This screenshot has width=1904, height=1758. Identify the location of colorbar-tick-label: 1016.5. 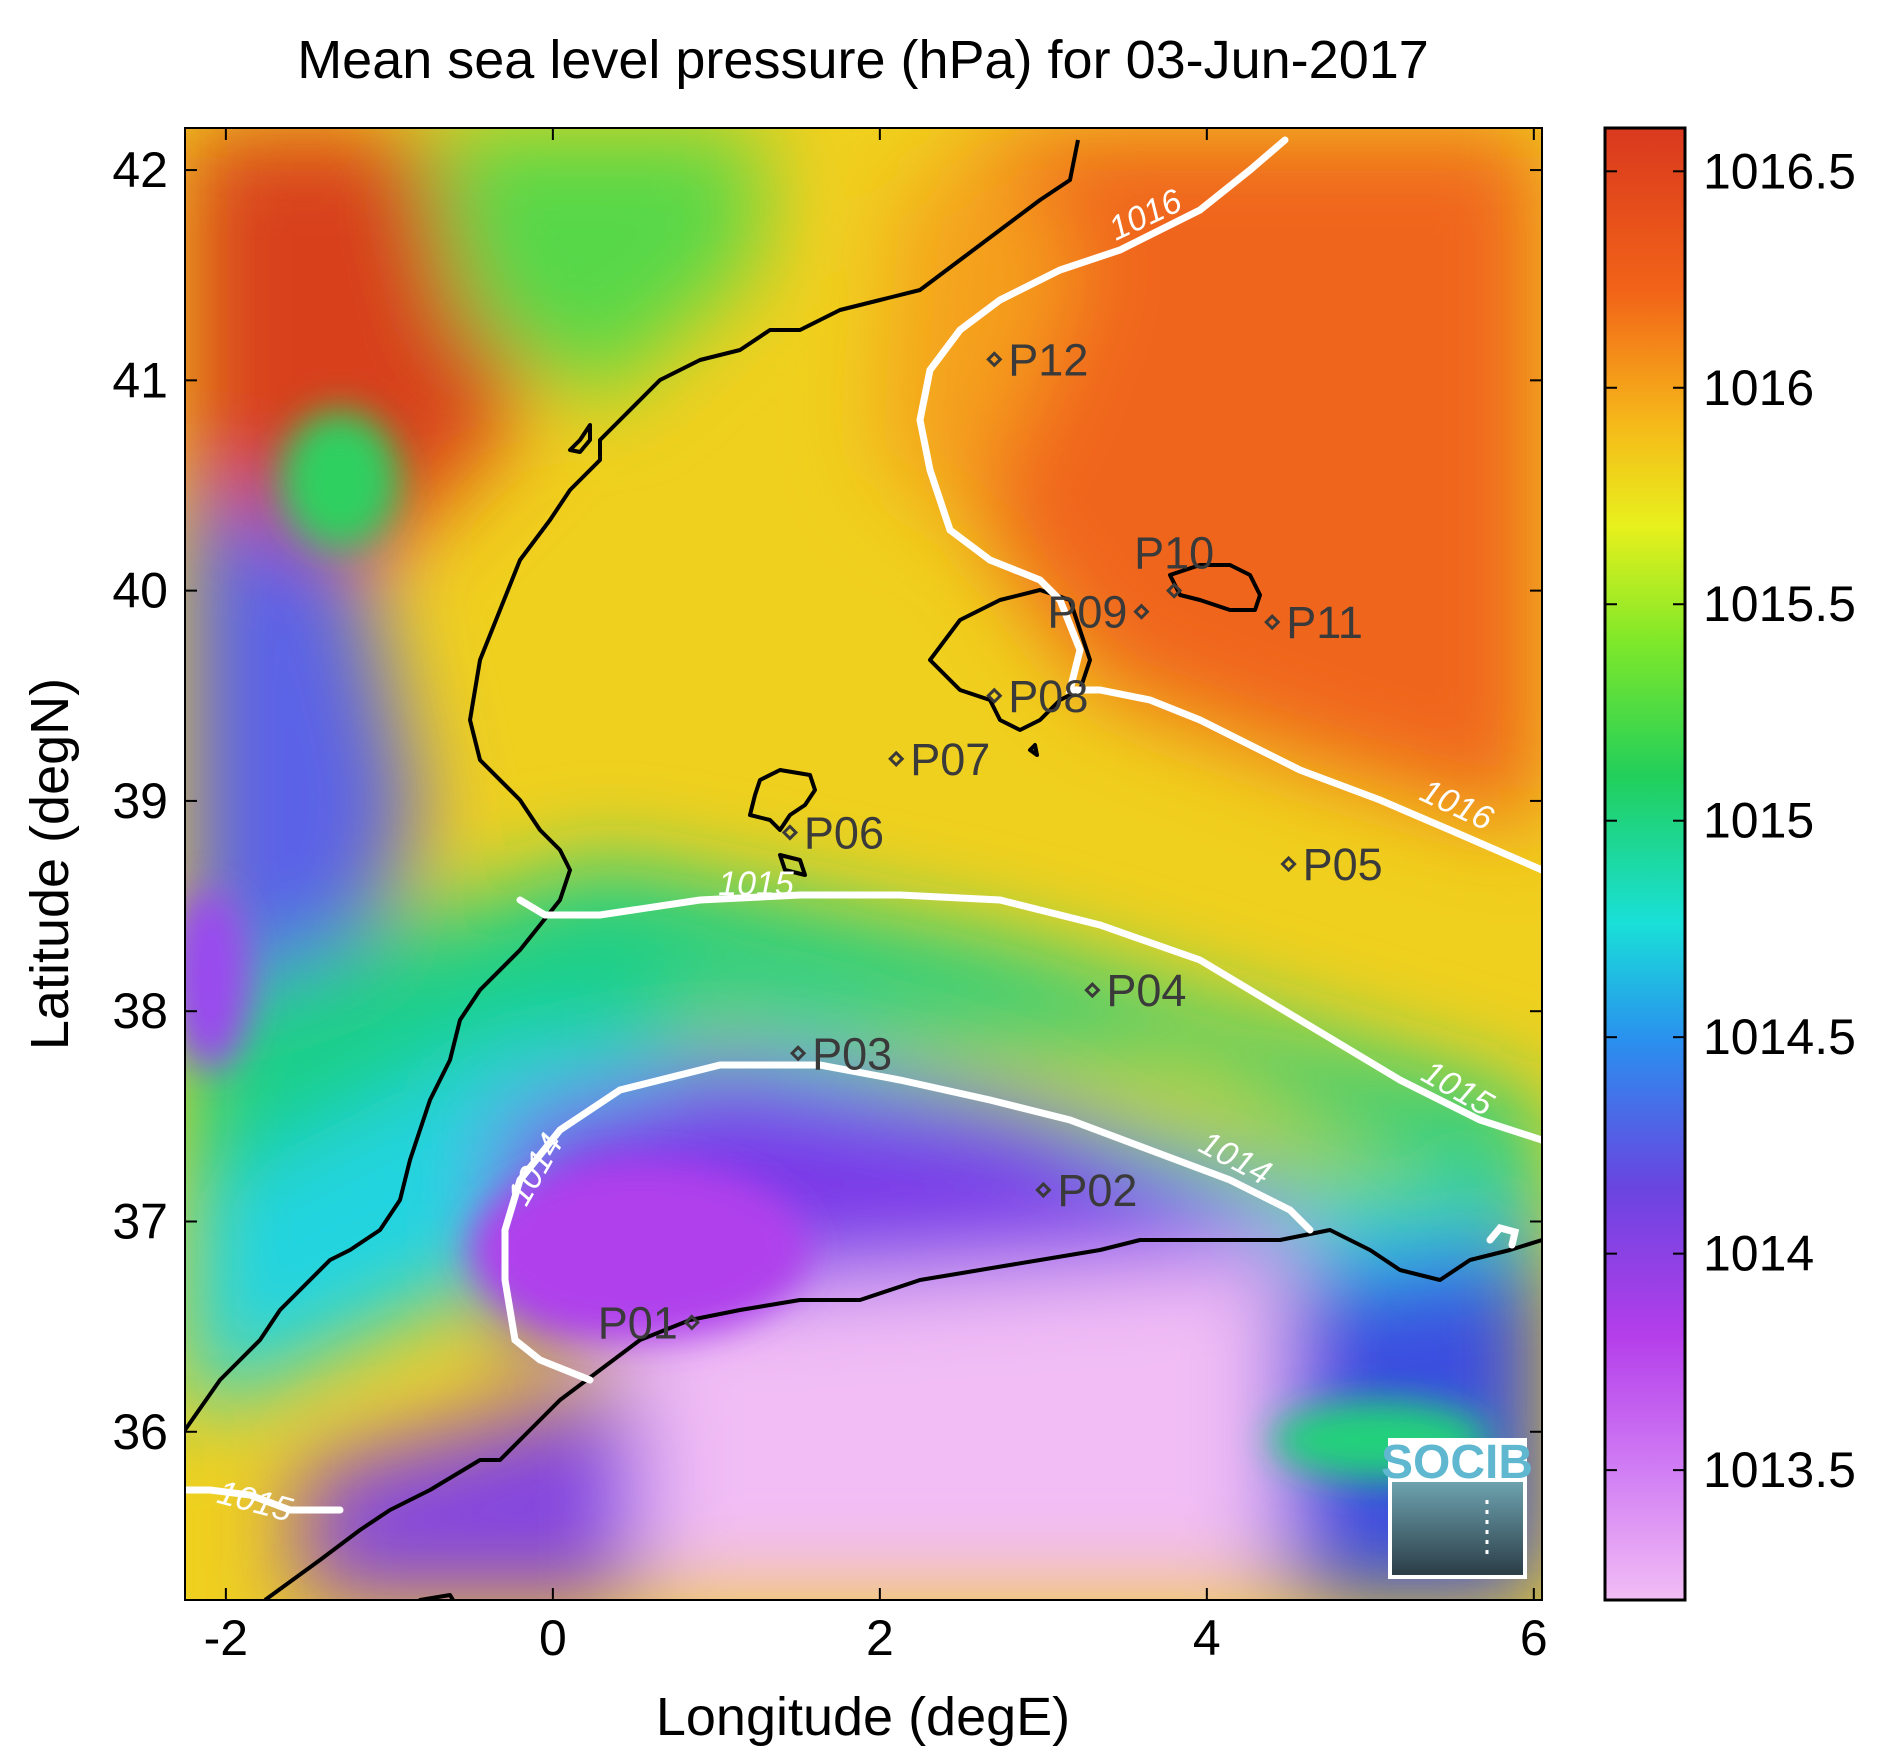
(1779, 171).